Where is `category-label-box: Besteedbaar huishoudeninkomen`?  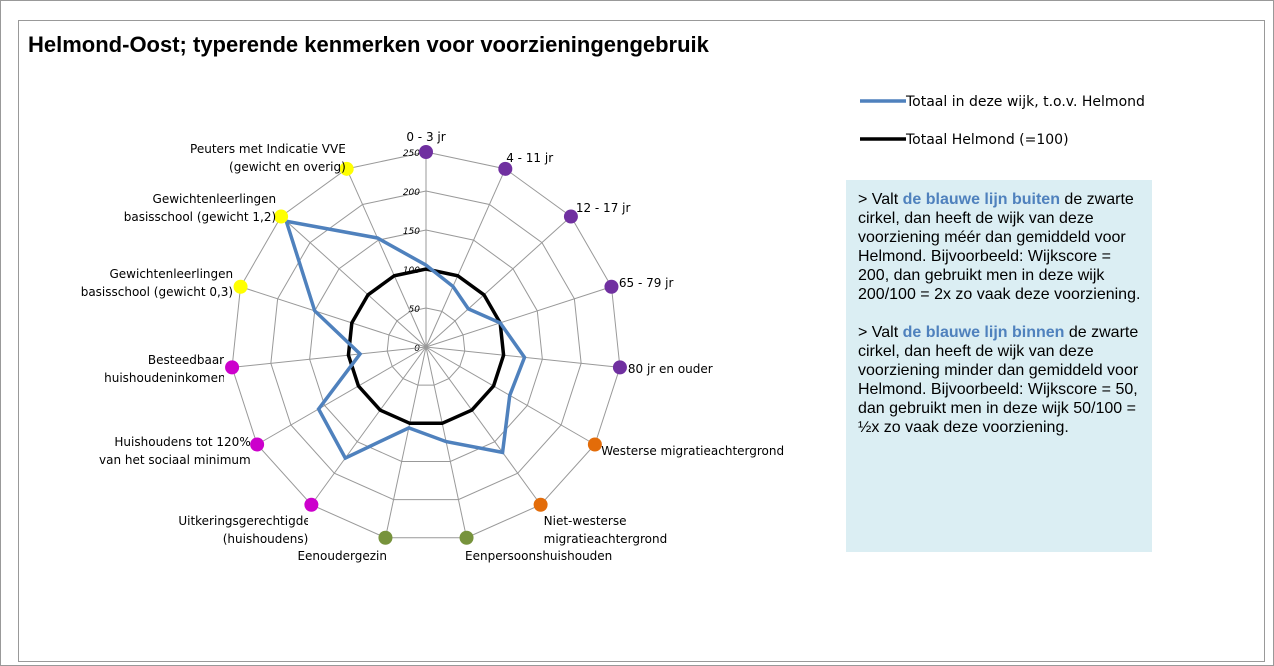 category-label-box: Besteedbaar huishoudeninkomen is located at coordinates (164, 369).